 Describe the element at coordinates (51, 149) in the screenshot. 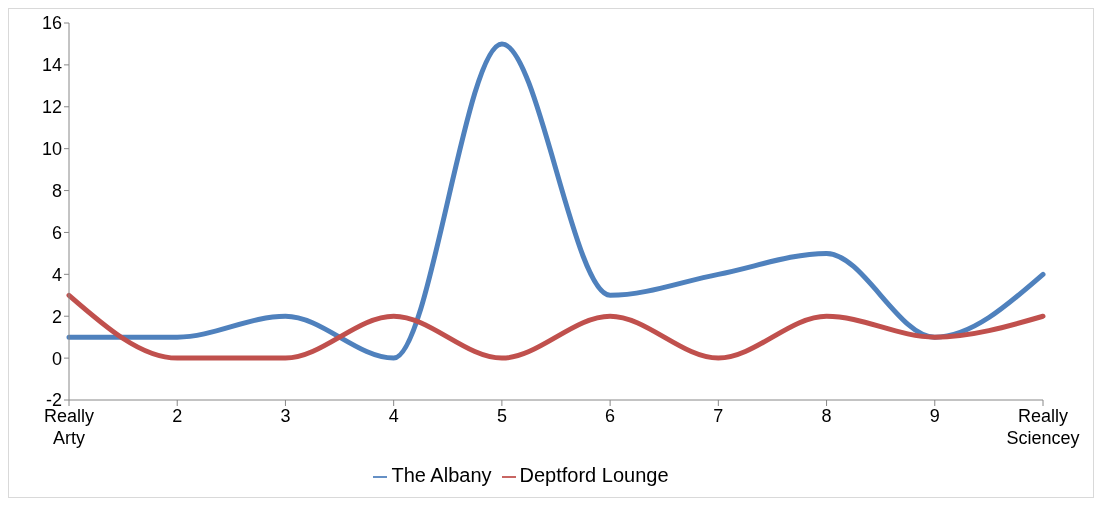

I see `y-tick-label: 10` at that location.